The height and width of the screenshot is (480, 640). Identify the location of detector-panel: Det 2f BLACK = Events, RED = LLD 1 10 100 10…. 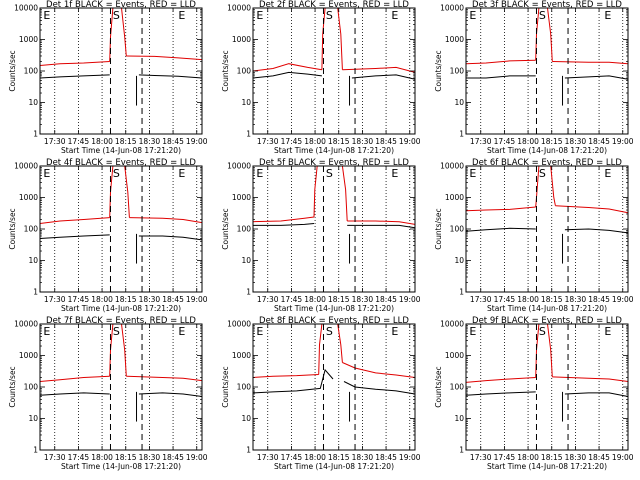
(321, 77).